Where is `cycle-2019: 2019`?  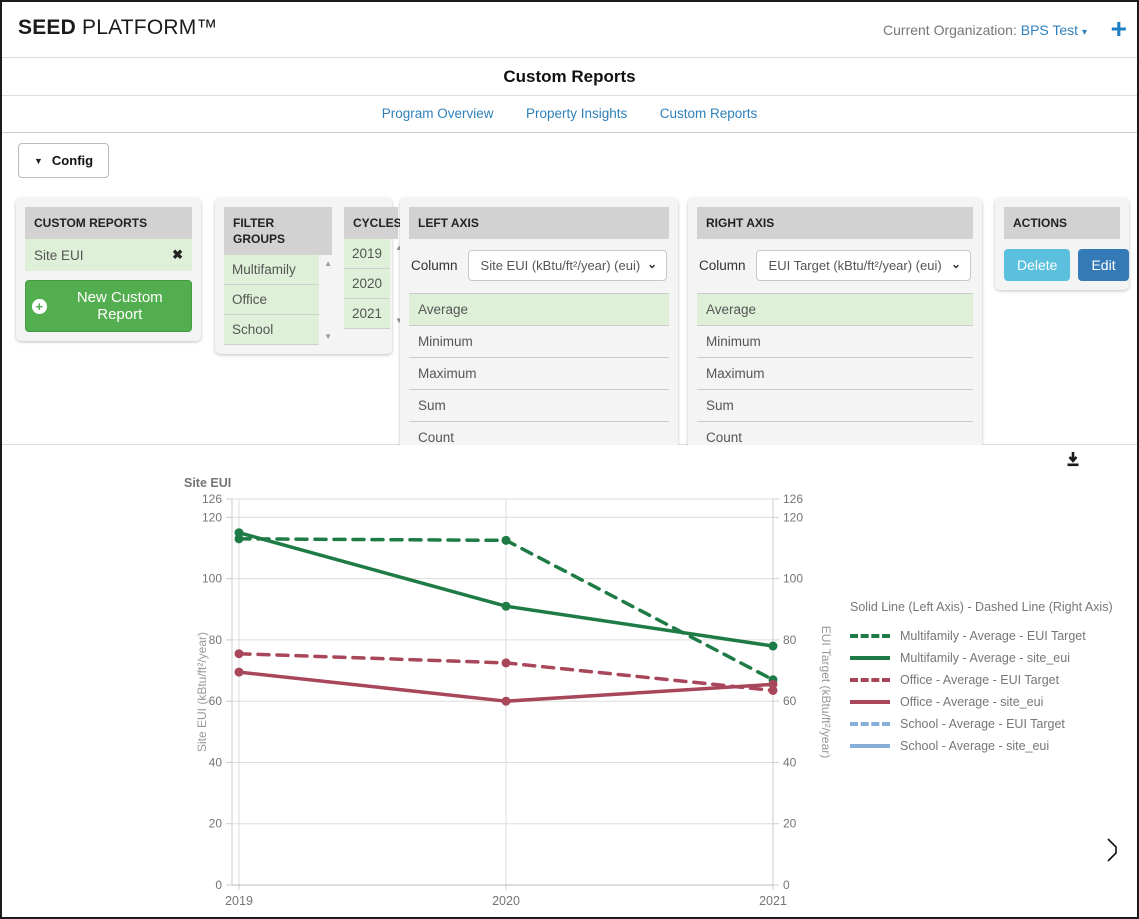
cycle-2019: 2019 is located at coordinates (367, 254).